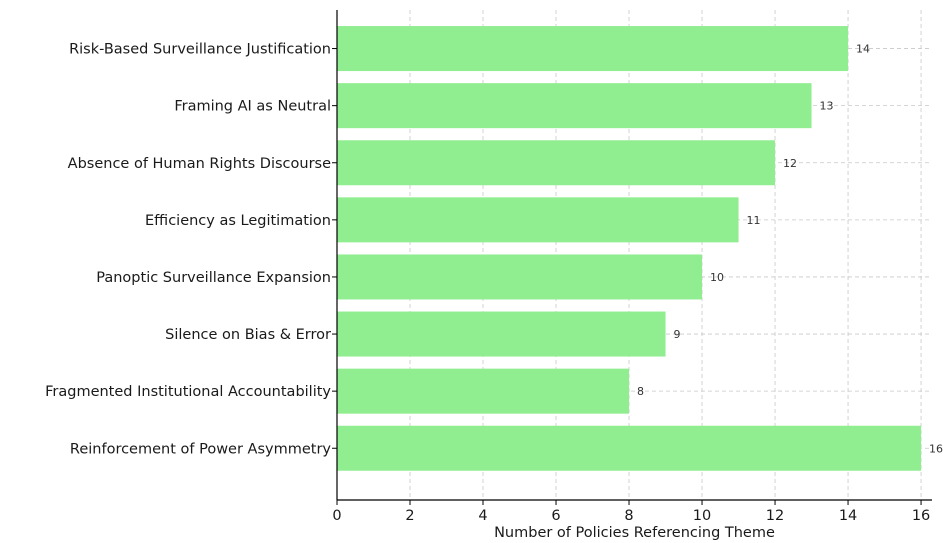 The height and width of the screenshot is (543, 943). I want to click on x-tick-label: 4, so click(482, 516).